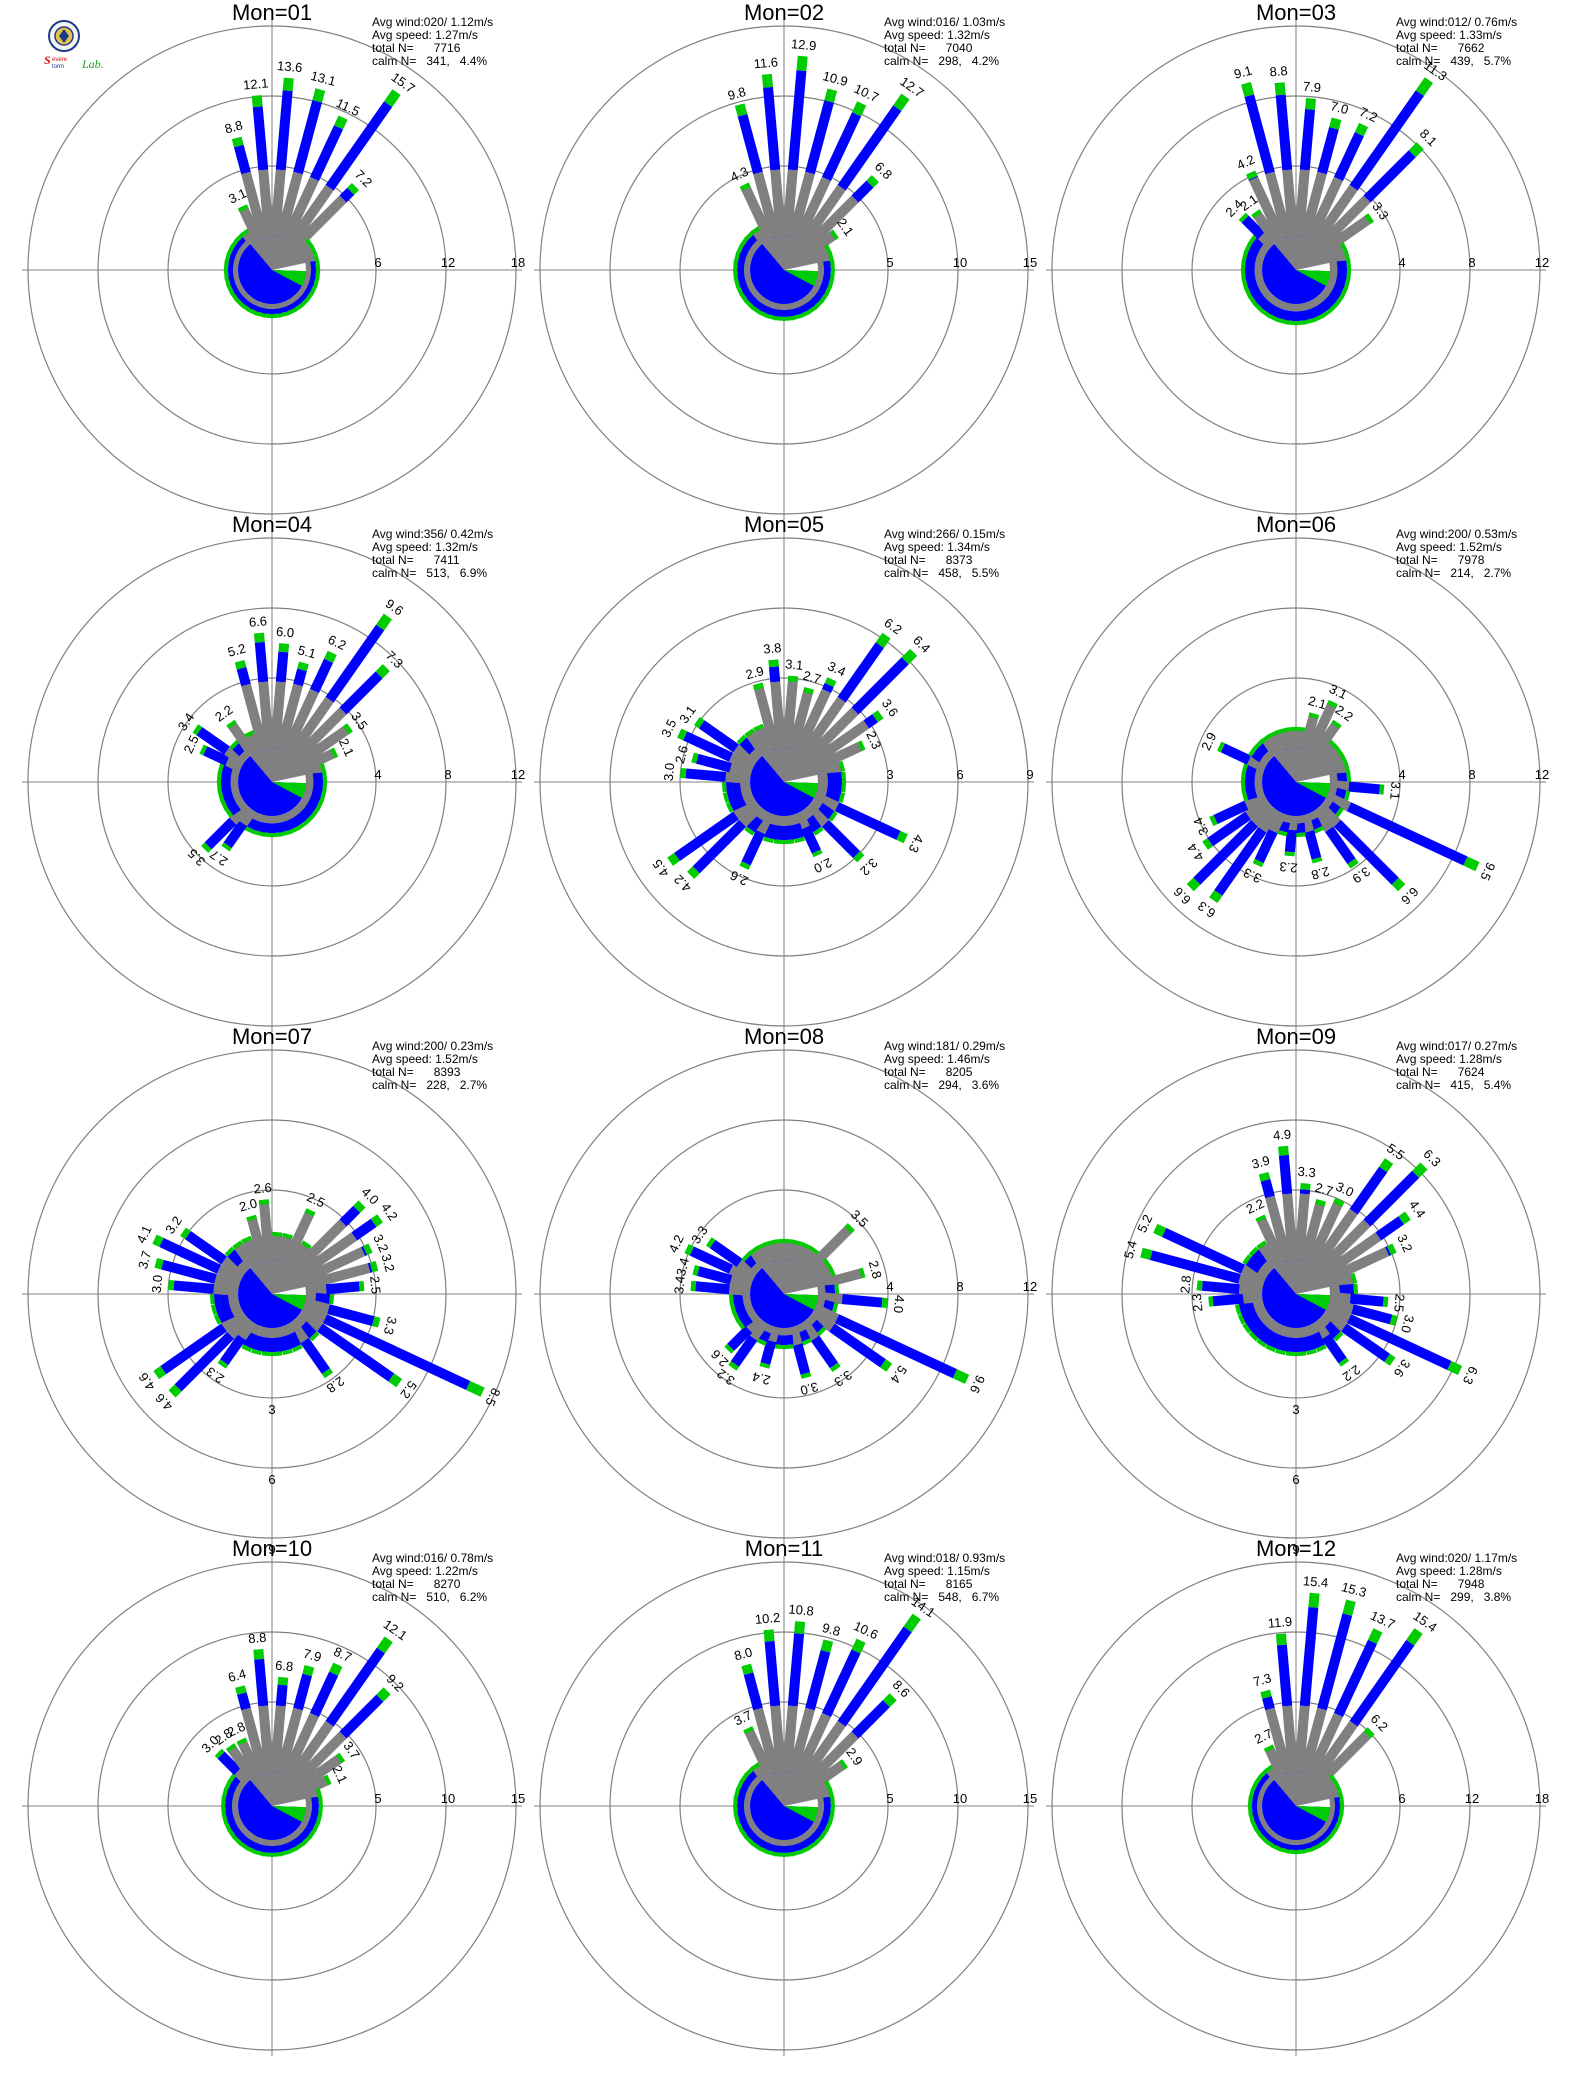 The image size is (1580, 2090). Describe the element at coordinates (889, 1798) in the screenshot. I see `radial-tick-label: 5` at that location.